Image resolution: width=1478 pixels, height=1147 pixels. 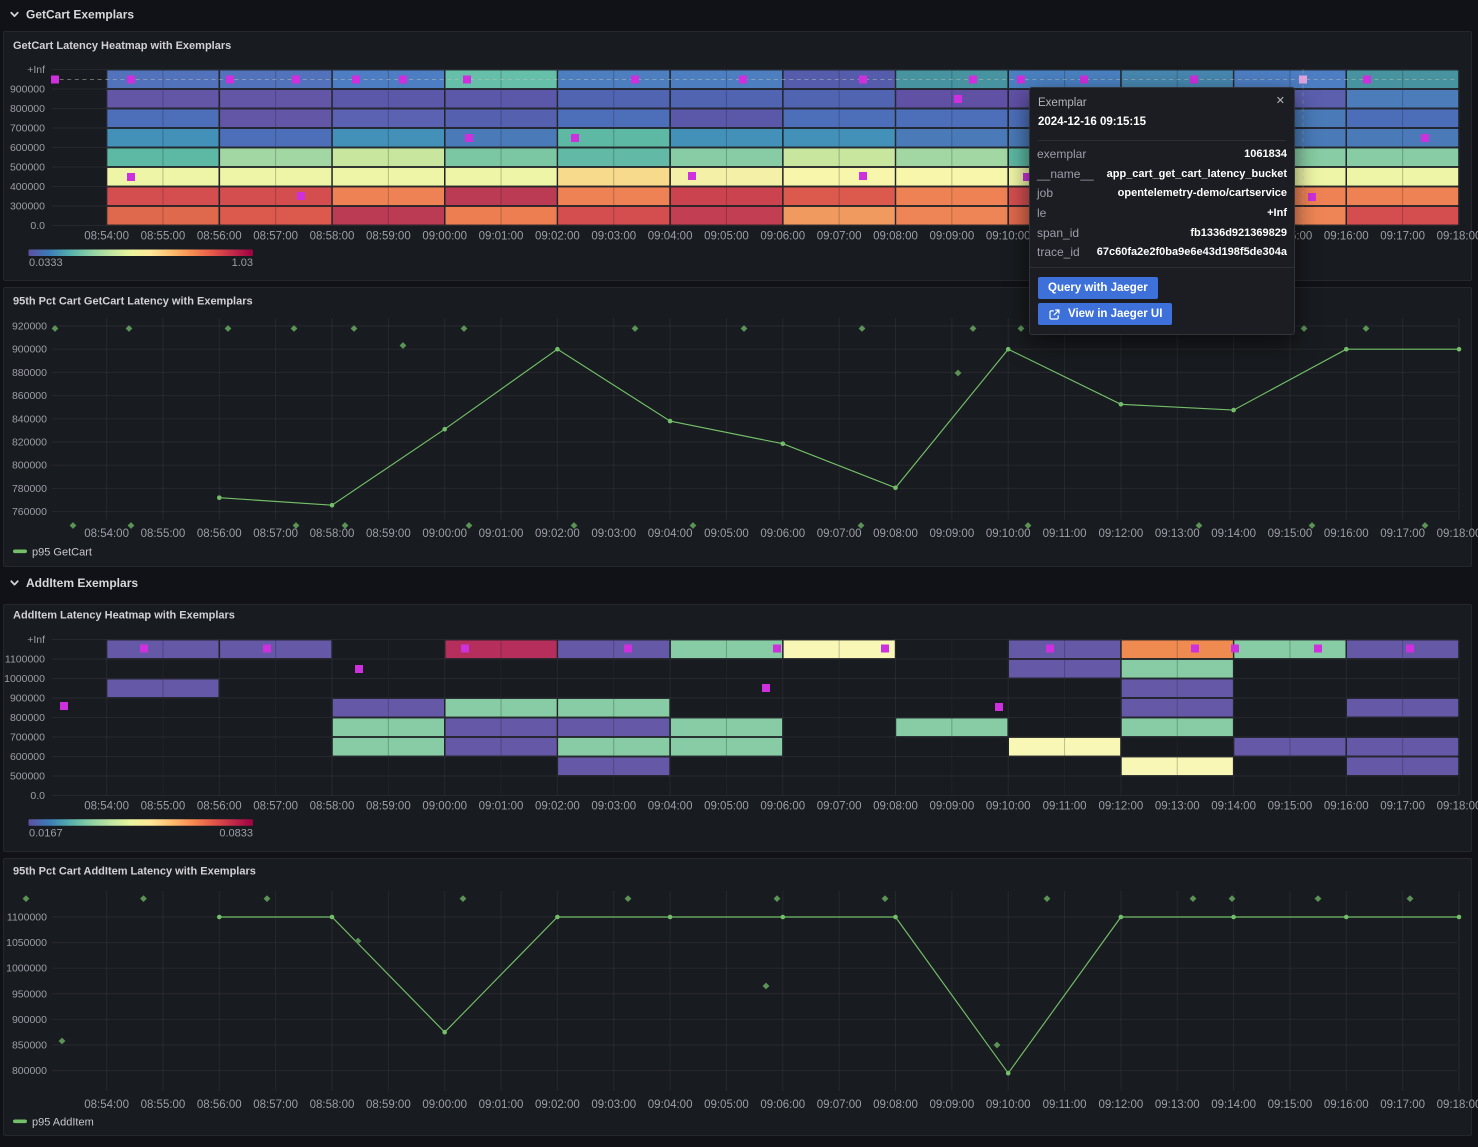 I want to click on svg-text: 950000, so click(x=29, y=994).